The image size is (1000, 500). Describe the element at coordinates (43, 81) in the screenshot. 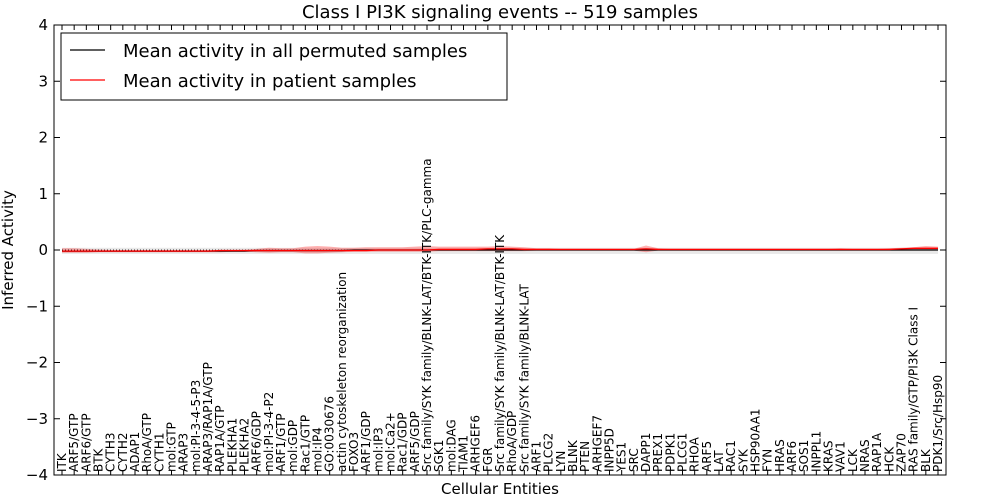

I see `y-tick-label: 3` at that location.